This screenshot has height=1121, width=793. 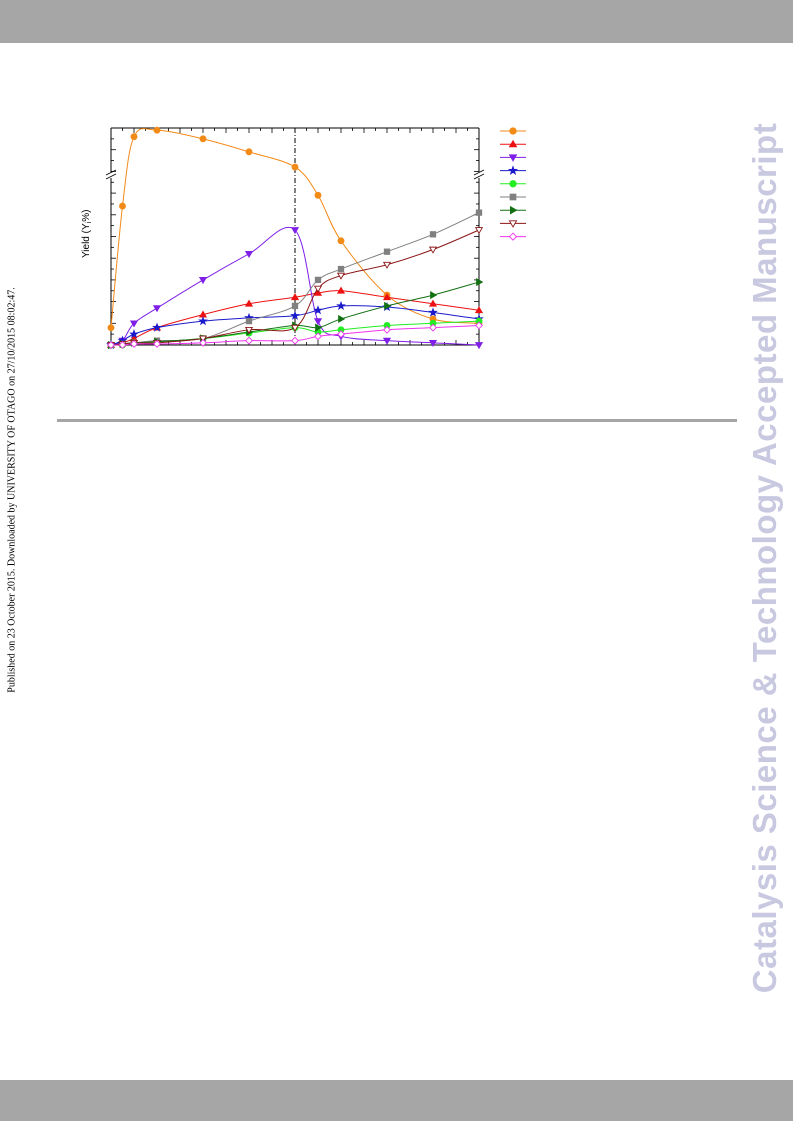 I want to click on series-markers, so click(x=295, y=238).